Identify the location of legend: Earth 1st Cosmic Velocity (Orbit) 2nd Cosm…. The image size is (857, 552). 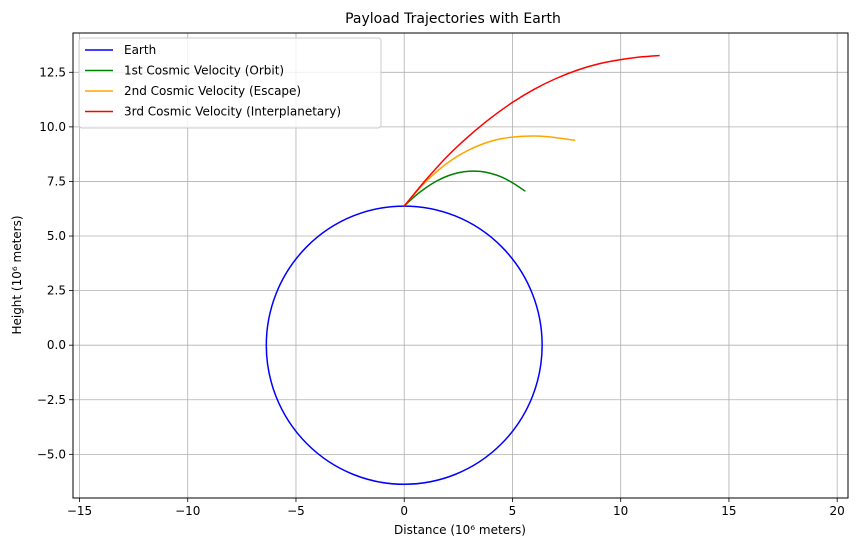
(230, 83).